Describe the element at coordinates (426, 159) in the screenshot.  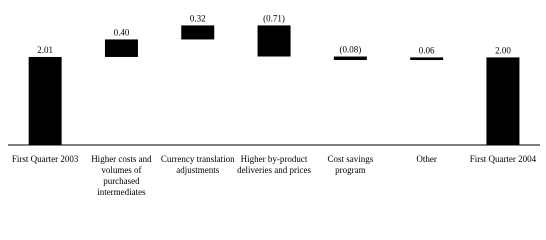
I see `category-label: Other` at that location.